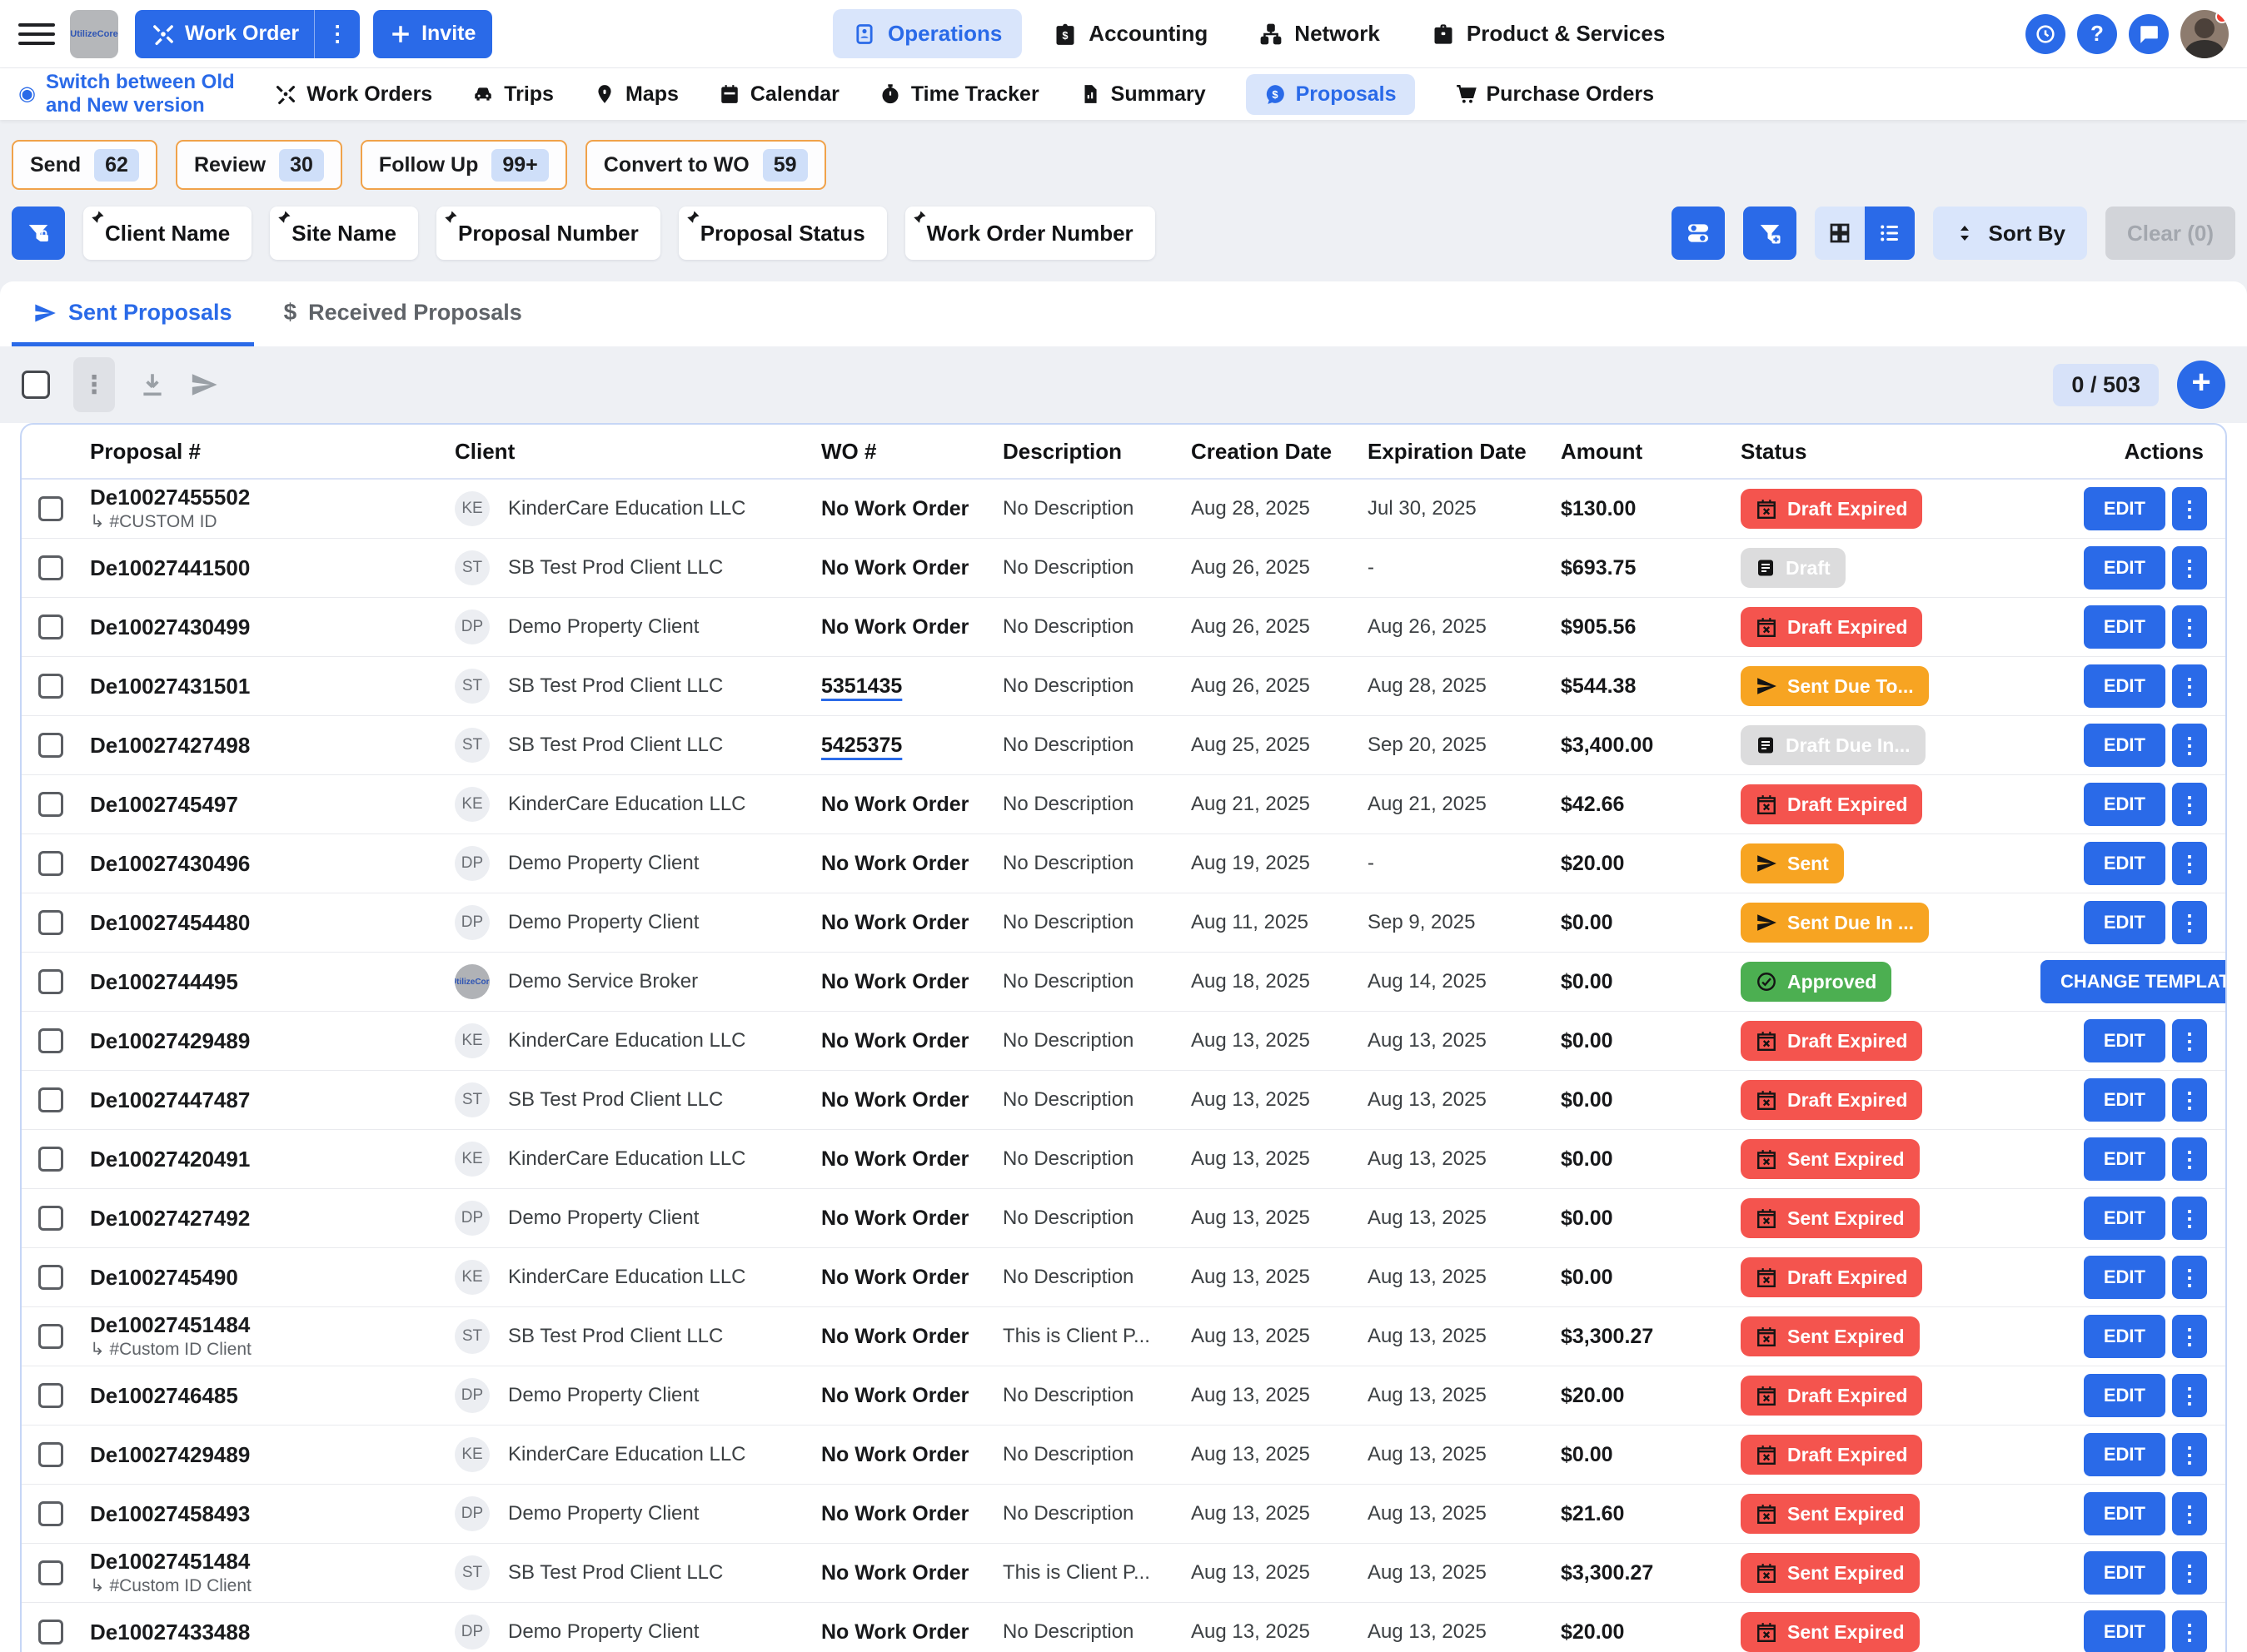  Describe the element at coordinates (433, 33) in the screenshot. I see `invite-button: Invite` at that location.